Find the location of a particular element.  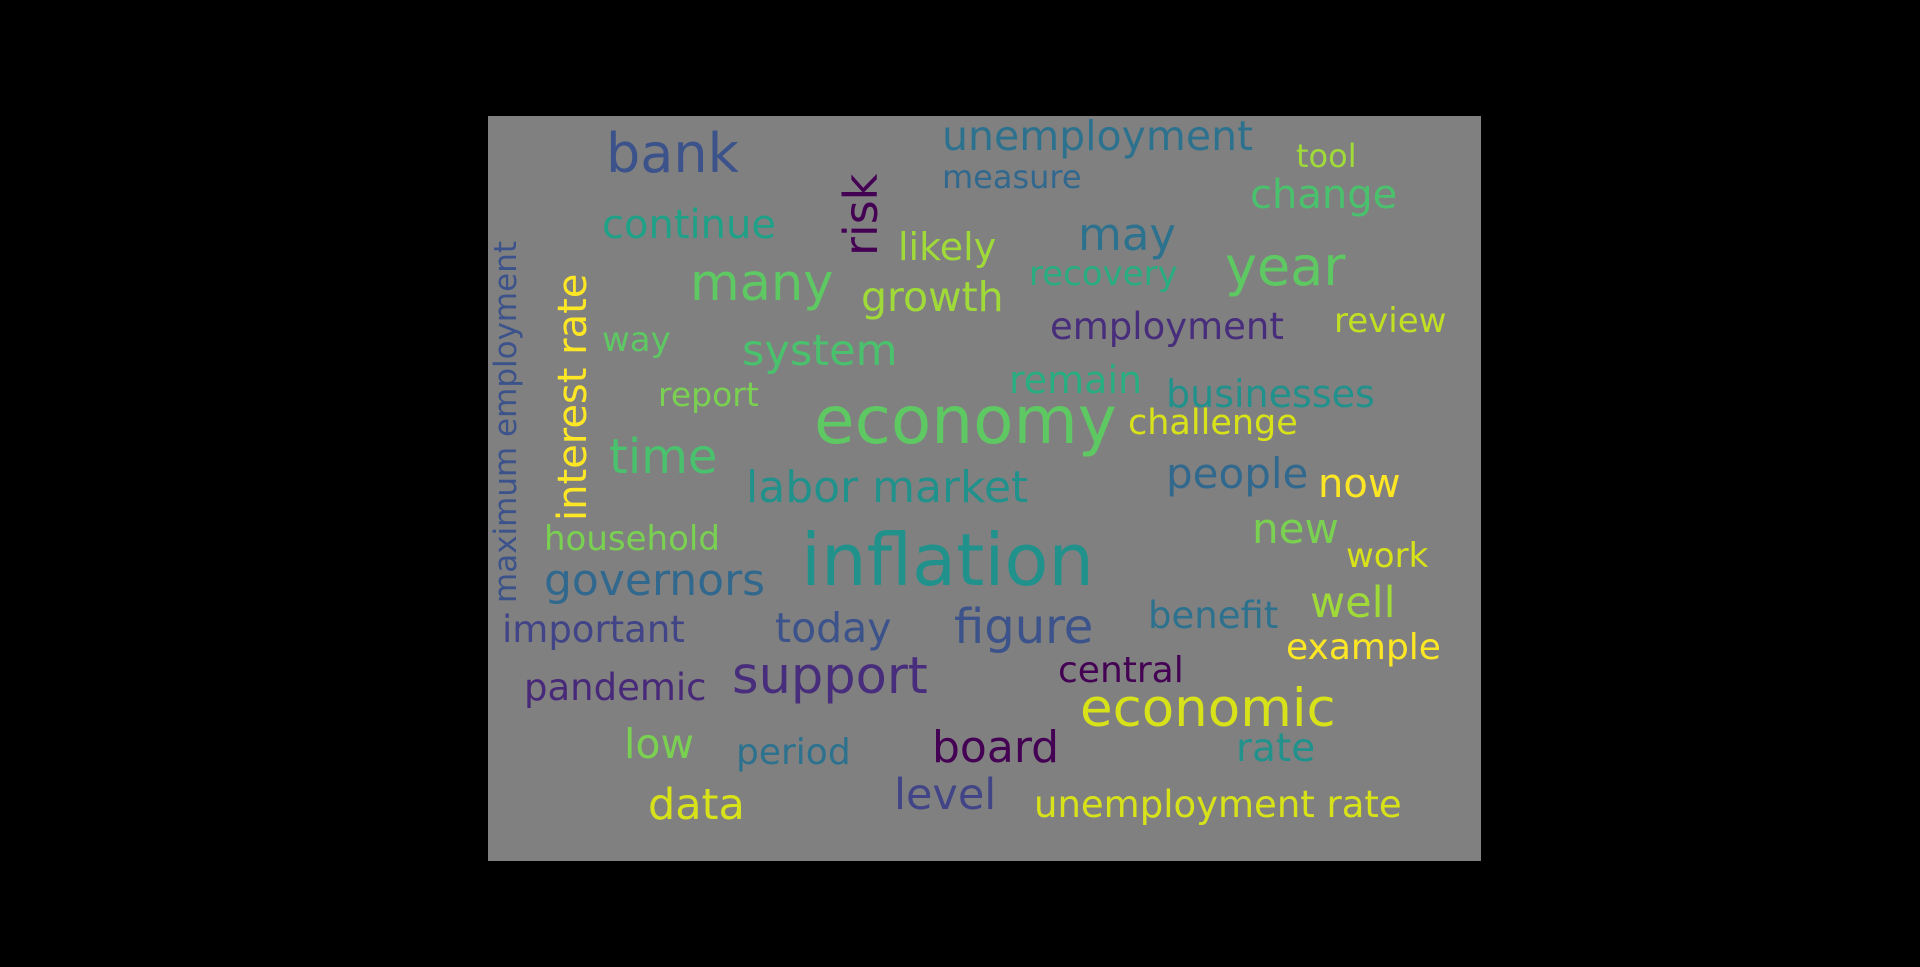

word-benefit: benefit is located at coordinates (1213, 615).